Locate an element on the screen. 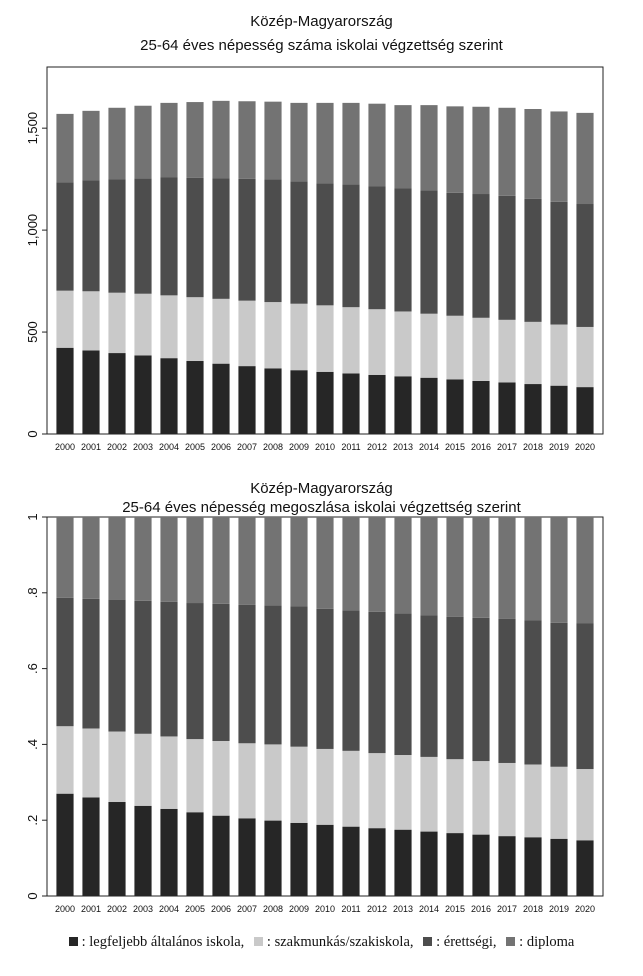 The width and height of the screenshot is (643, 976). legend-label-szakmunkas: : szakmunkás/szakiskola, is located at coordinates (340, 942).